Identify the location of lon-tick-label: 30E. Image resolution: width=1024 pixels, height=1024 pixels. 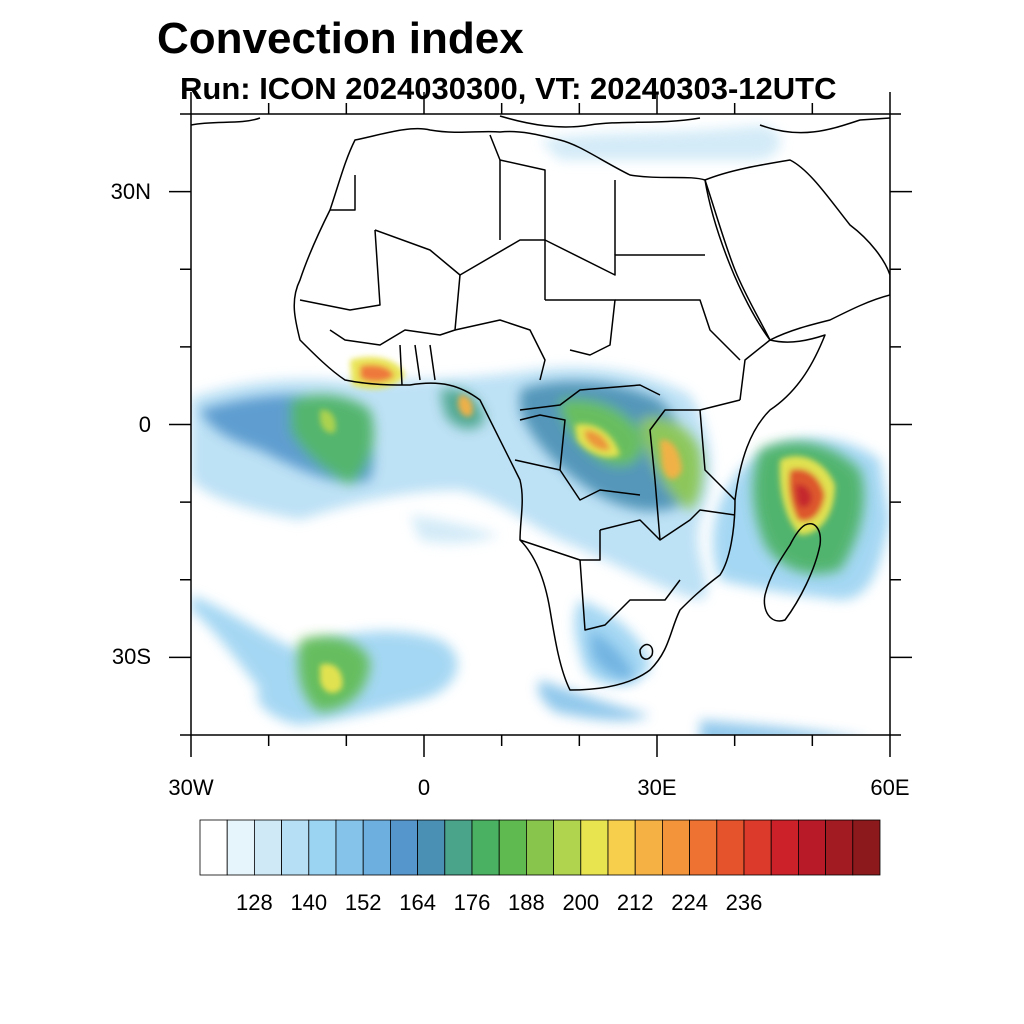
(657, 787).